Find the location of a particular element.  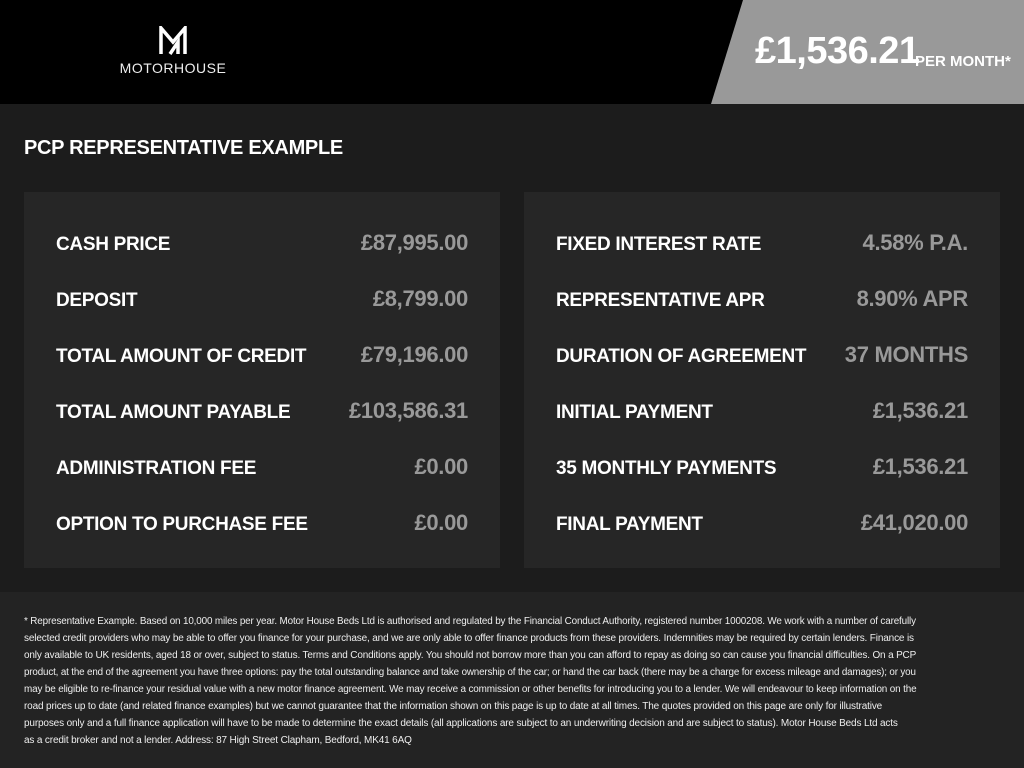

row-value: £41,020.00 is located at coordinates (914, 522).